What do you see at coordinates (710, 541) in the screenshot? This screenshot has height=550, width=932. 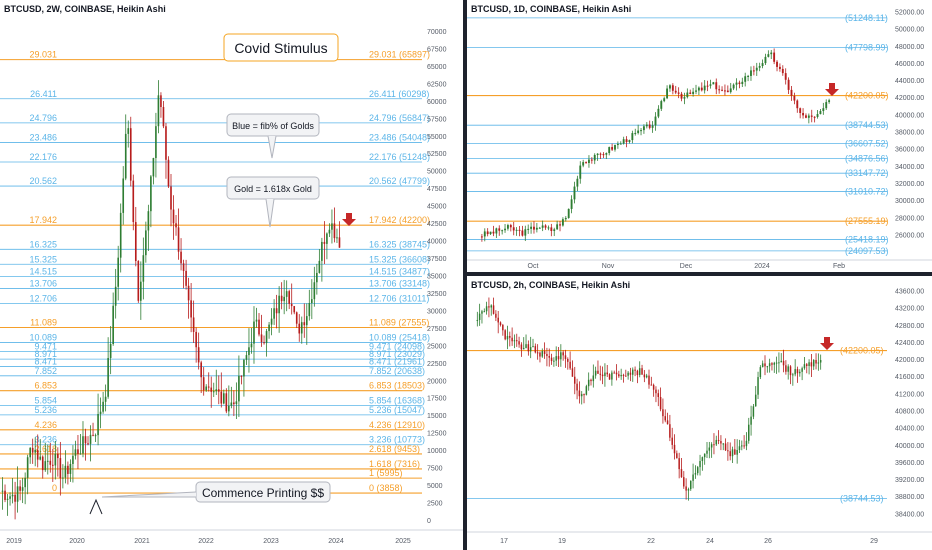 I see `x-tick-label: 24` at bounding box center [710, 541].